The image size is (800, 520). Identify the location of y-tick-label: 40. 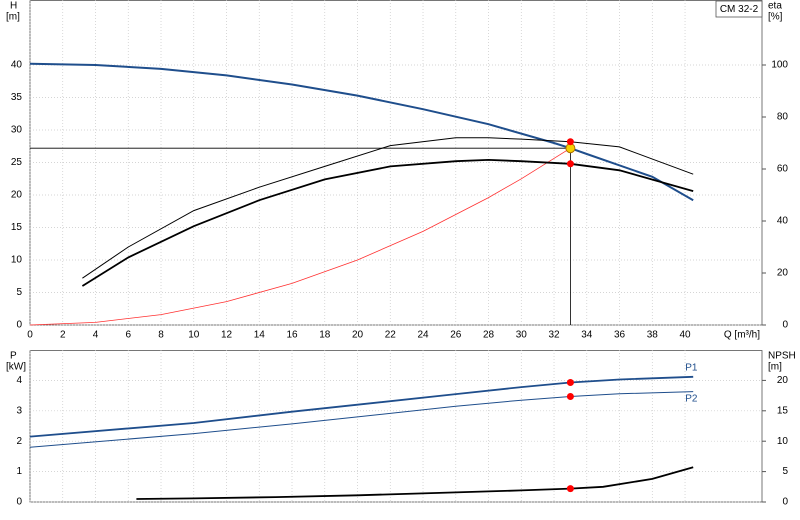
(17, 65).